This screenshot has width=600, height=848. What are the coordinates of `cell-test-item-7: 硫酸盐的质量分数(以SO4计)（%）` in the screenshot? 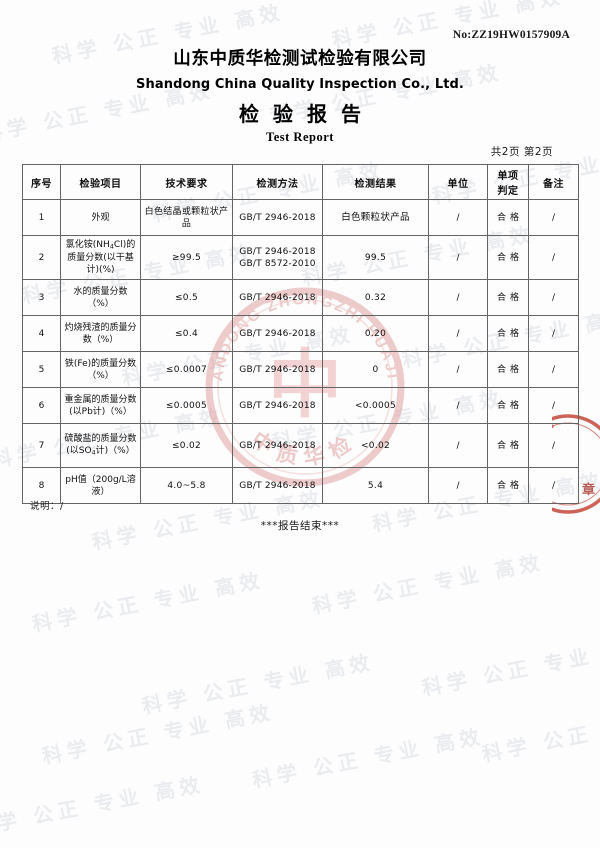 It's located at (100, 445).